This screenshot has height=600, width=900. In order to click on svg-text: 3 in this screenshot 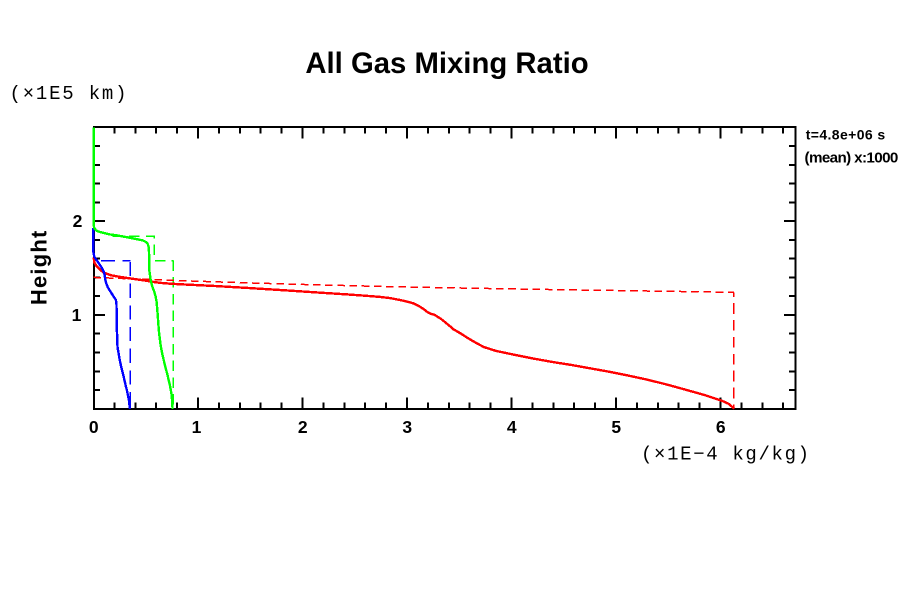, I will do `click(407, 427)`.